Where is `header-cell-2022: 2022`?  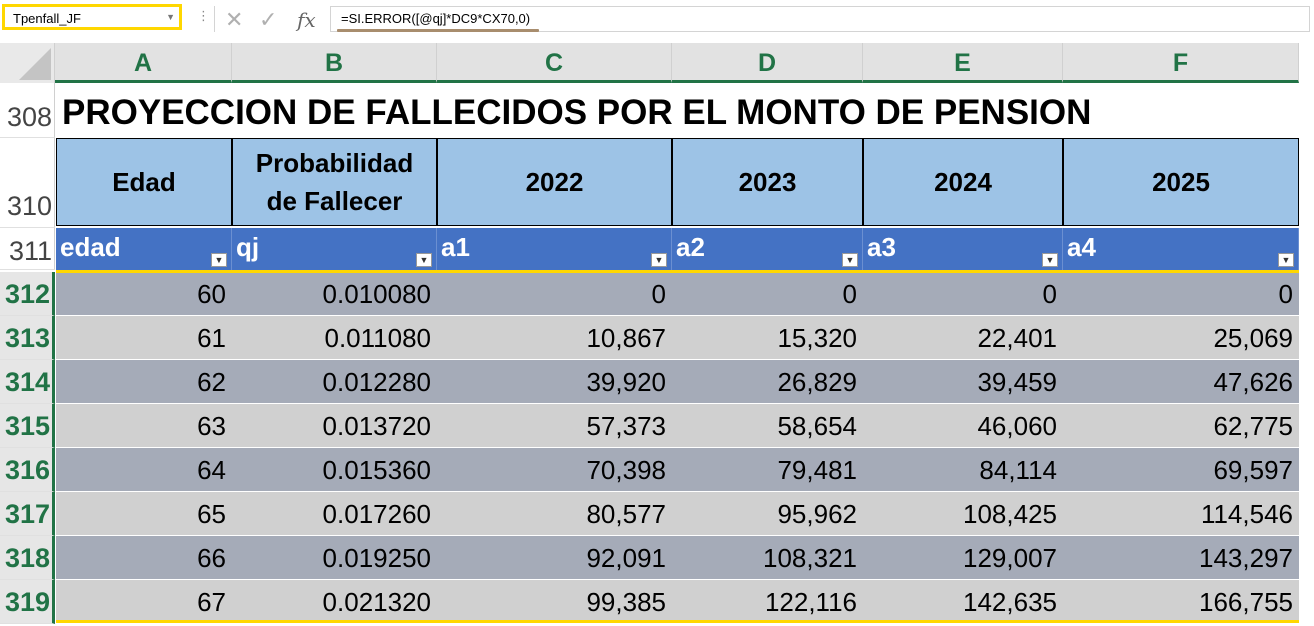 header-cell-2022: 2022 is located at coordinates (554, 182).